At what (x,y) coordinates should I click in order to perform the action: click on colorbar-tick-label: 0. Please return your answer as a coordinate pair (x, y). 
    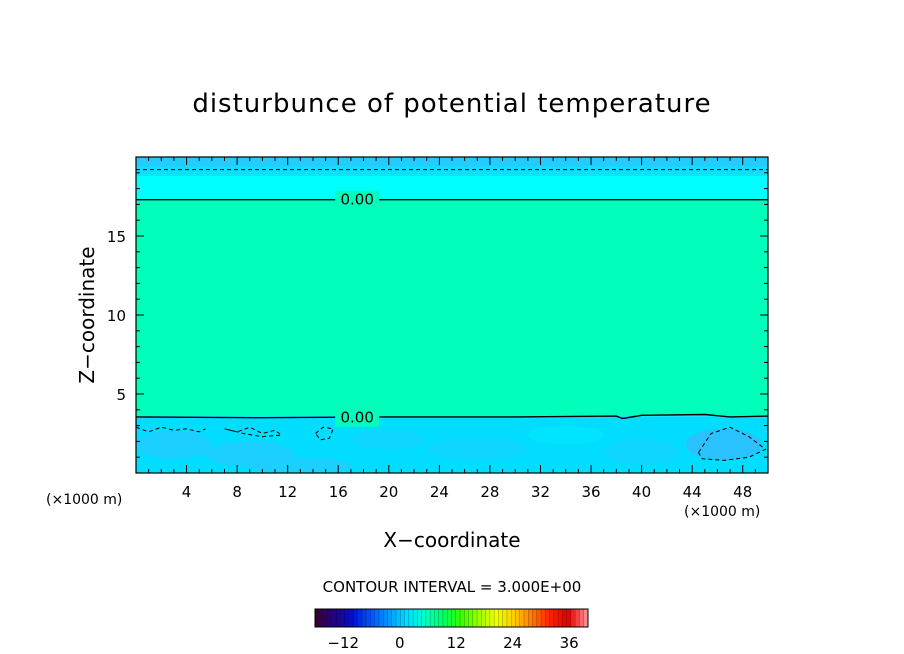
    Looking at the image, I should click on (400, 643).